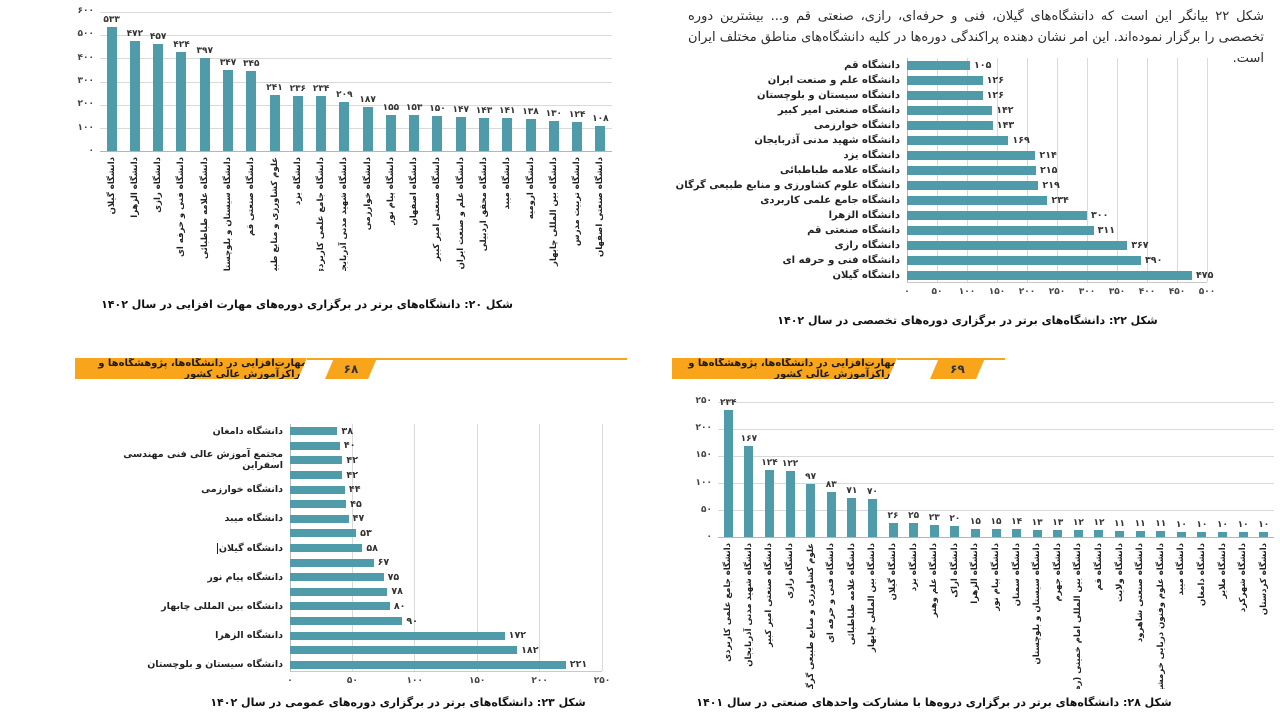  I want to click on y-axis-tick: ۰, so click(709, 537).